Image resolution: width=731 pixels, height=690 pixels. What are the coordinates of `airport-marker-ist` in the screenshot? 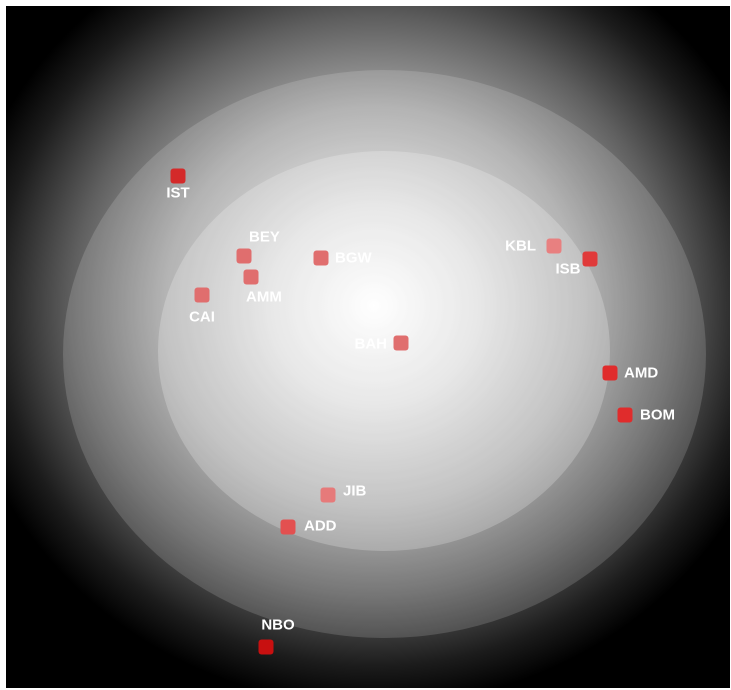 It's located at (178, 176).